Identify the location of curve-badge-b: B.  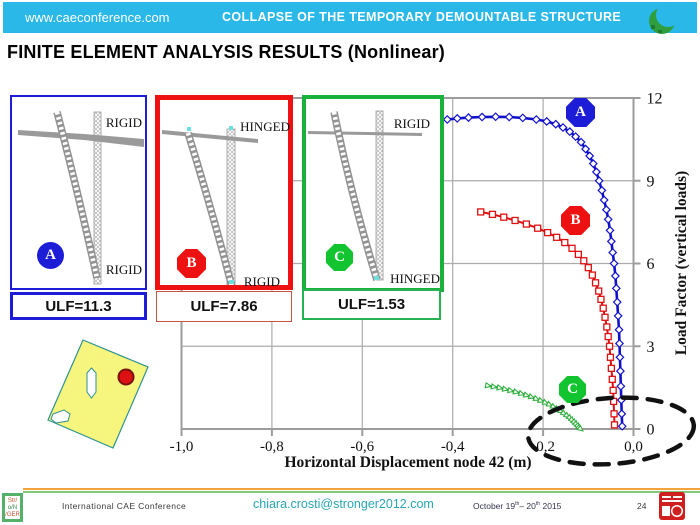
(575, 220).